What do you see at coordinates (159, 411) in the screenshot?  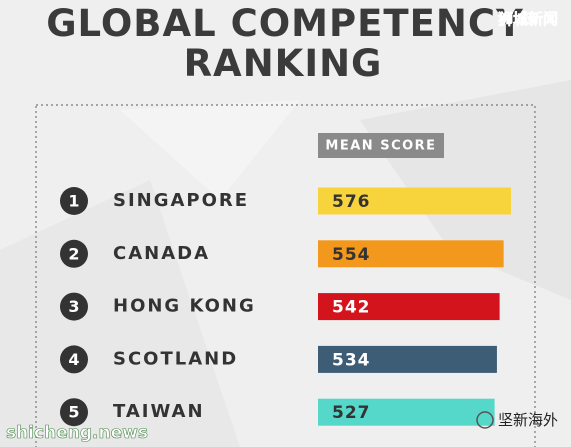 I see `category-label: TAIWAN` at bounding box center [159, 411].